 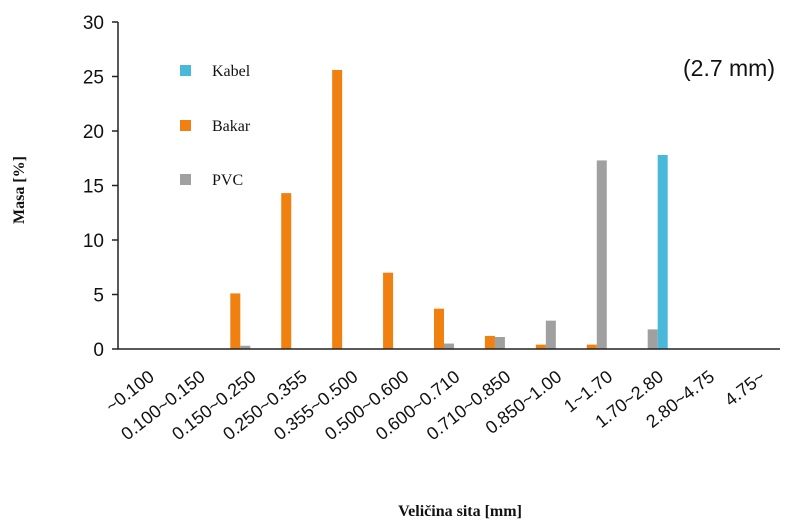 I want to click on y-tick-label: 15, so click(x=93, y=187).